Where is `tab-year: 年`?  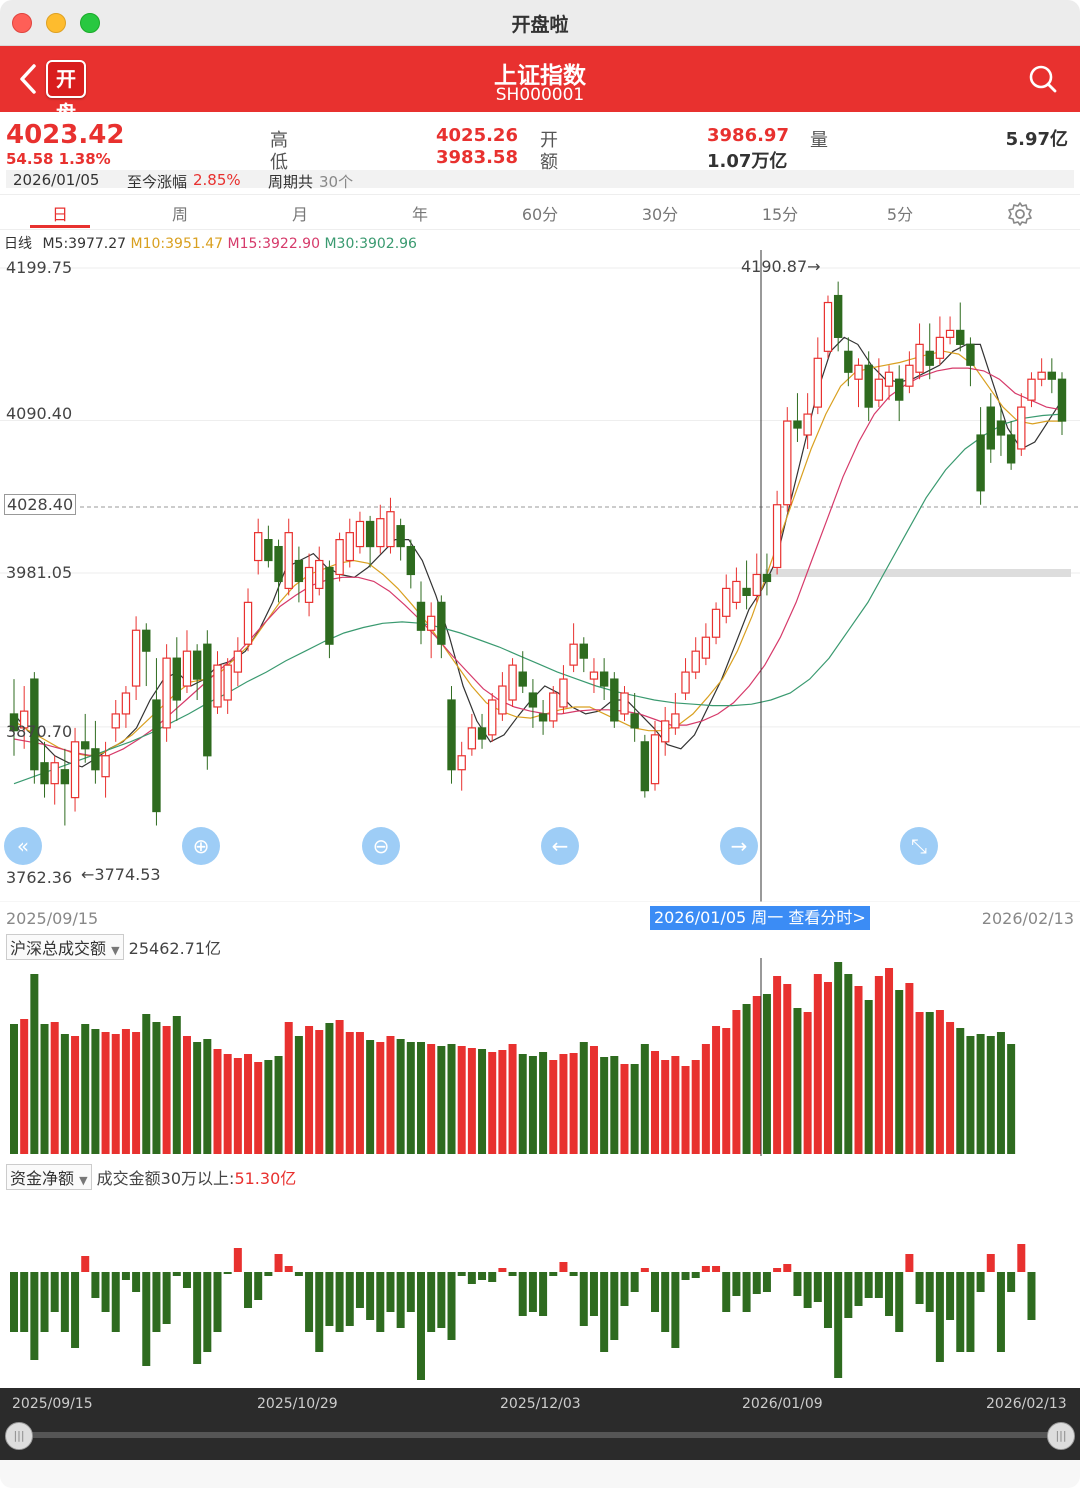 tab-year: 年 is located at coordinates (419, 214).